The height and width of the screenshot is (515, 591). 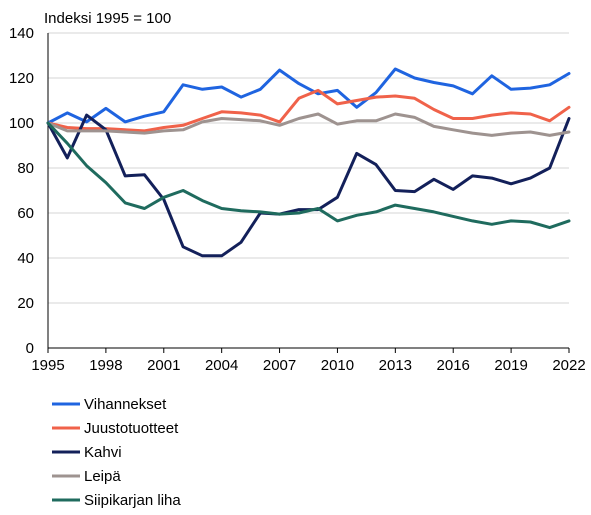 I want to click on legend-label: Juustotuotteet, so click(x=131, y=428).